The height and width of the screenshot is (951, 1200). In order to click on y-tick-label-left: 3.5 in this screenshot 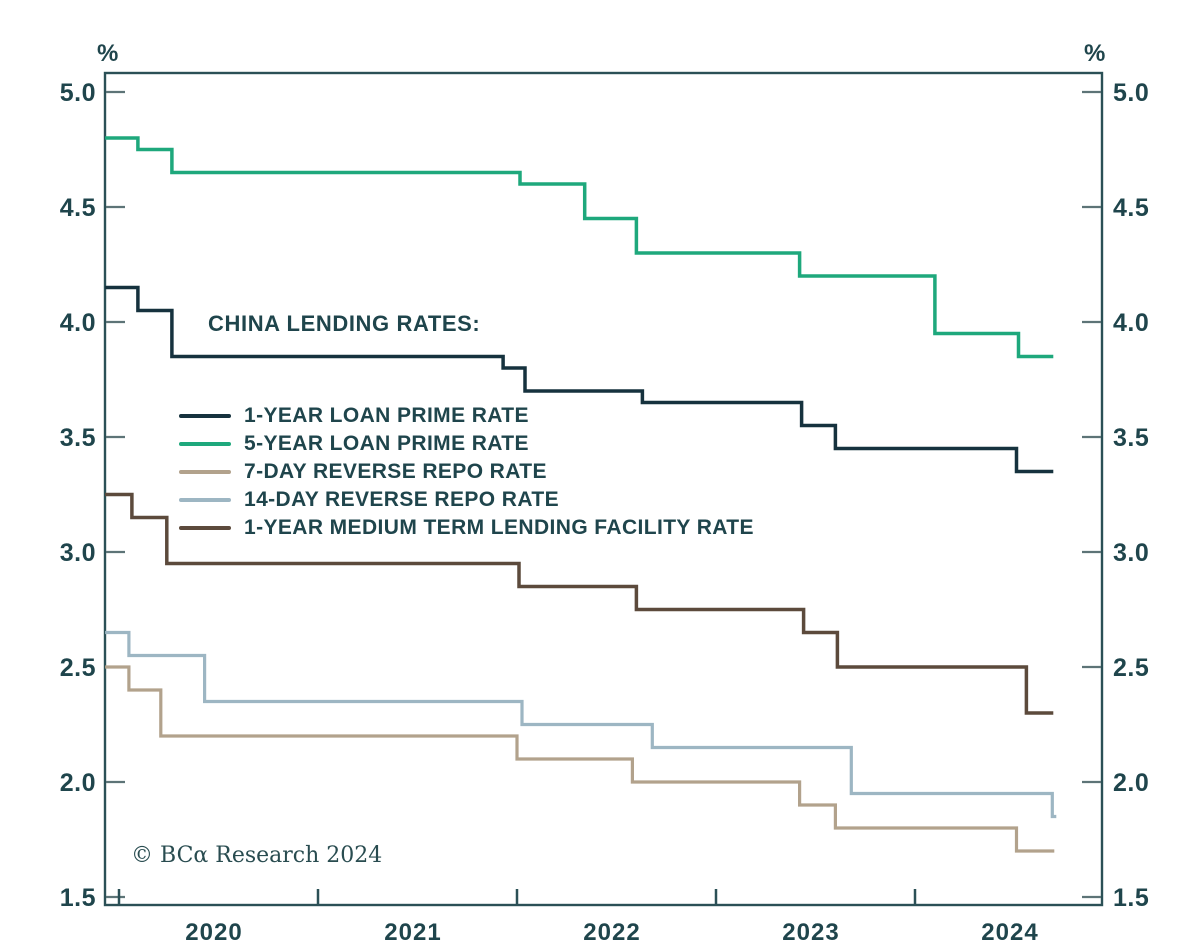, I will do `click(78, 438)`.